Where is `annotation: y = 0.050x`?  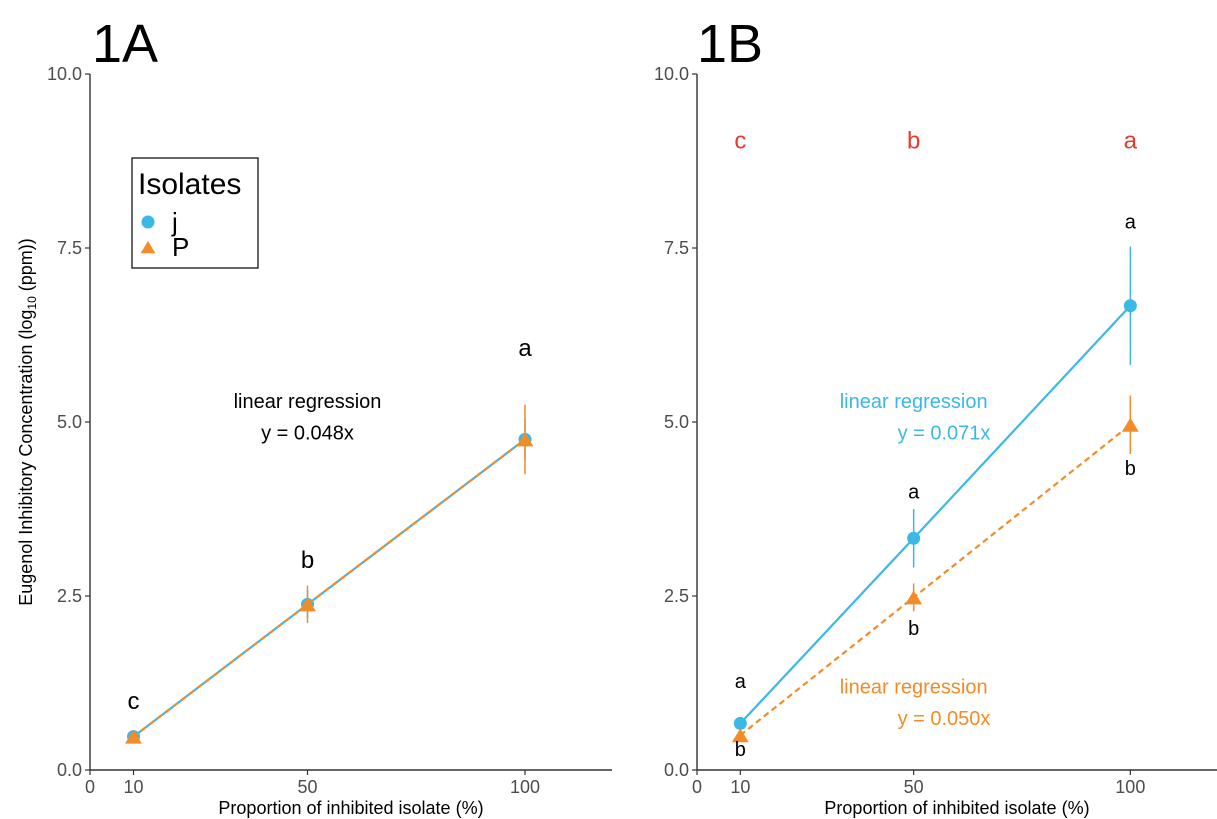
annotation: y = 0.050x is located at coordinates (944, 719).